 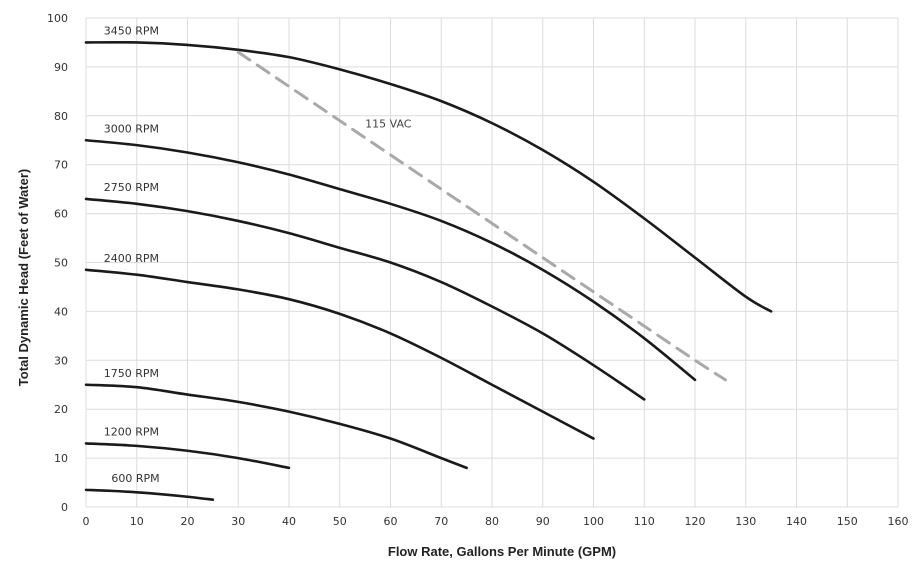 I want to click on series-label-3450-rpm: 3450 RPM, so click(x=131, y=30).